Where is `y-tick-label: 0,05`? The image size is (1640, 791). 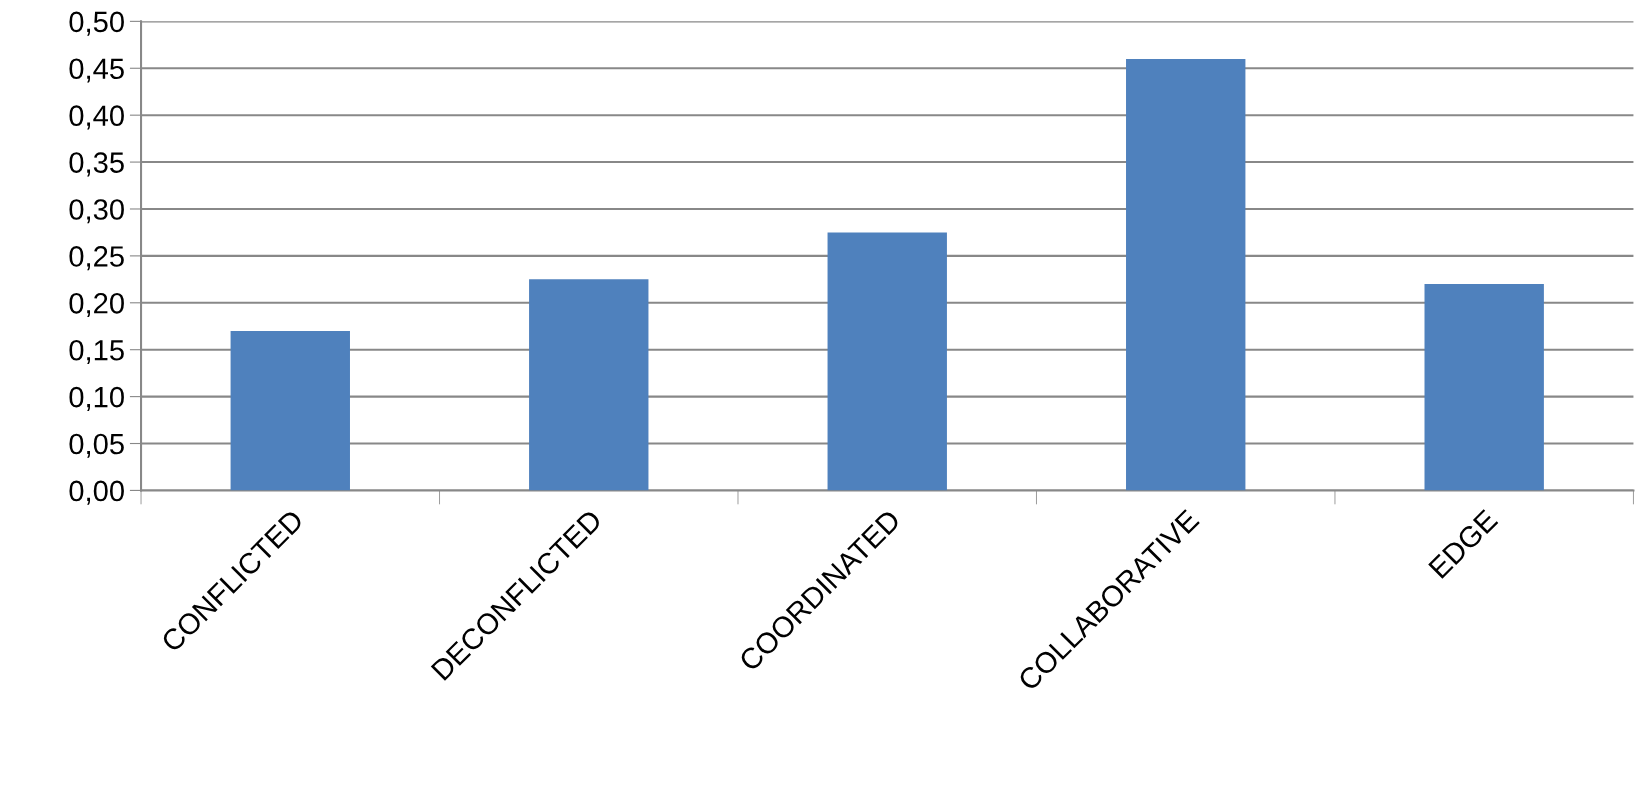
y-tick-label: 0,05 is located at coordinates (96, 445).